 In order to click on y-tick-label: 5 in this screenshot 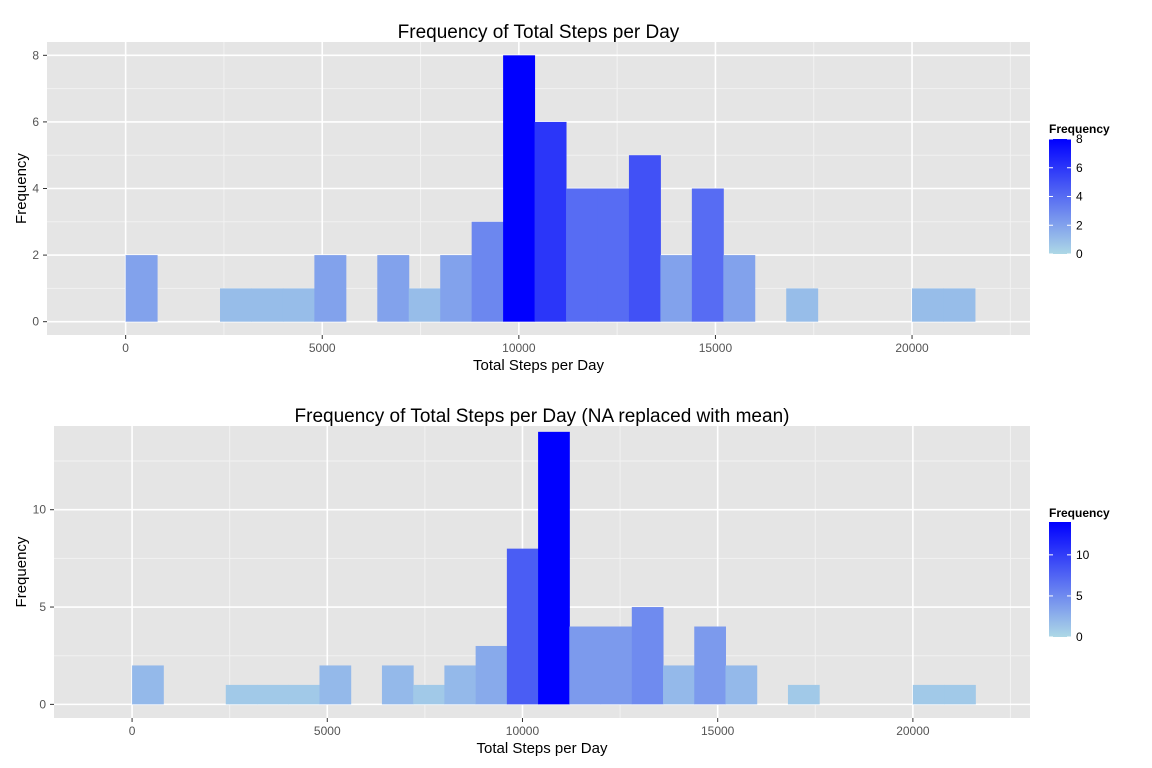, I will do `click(42, 607)`.